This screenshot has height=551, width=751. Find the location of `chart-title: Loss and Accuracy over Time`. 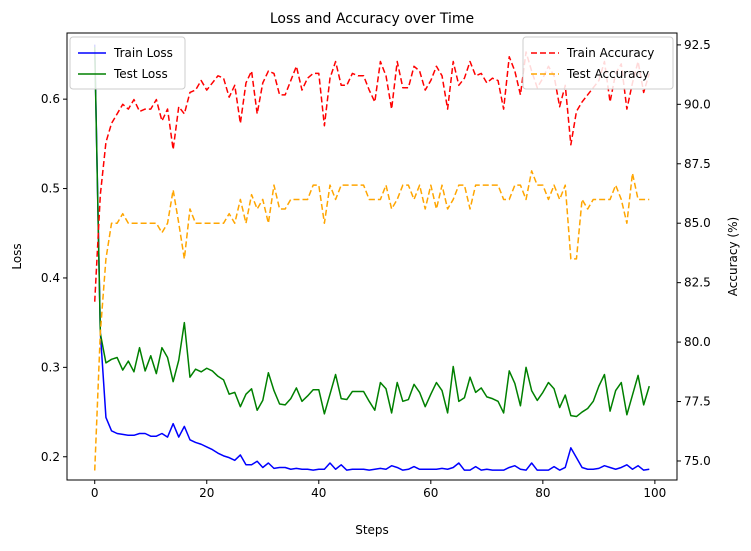

chart-title: Loss and Accuracy over Time is located at coordinates (372, 19).